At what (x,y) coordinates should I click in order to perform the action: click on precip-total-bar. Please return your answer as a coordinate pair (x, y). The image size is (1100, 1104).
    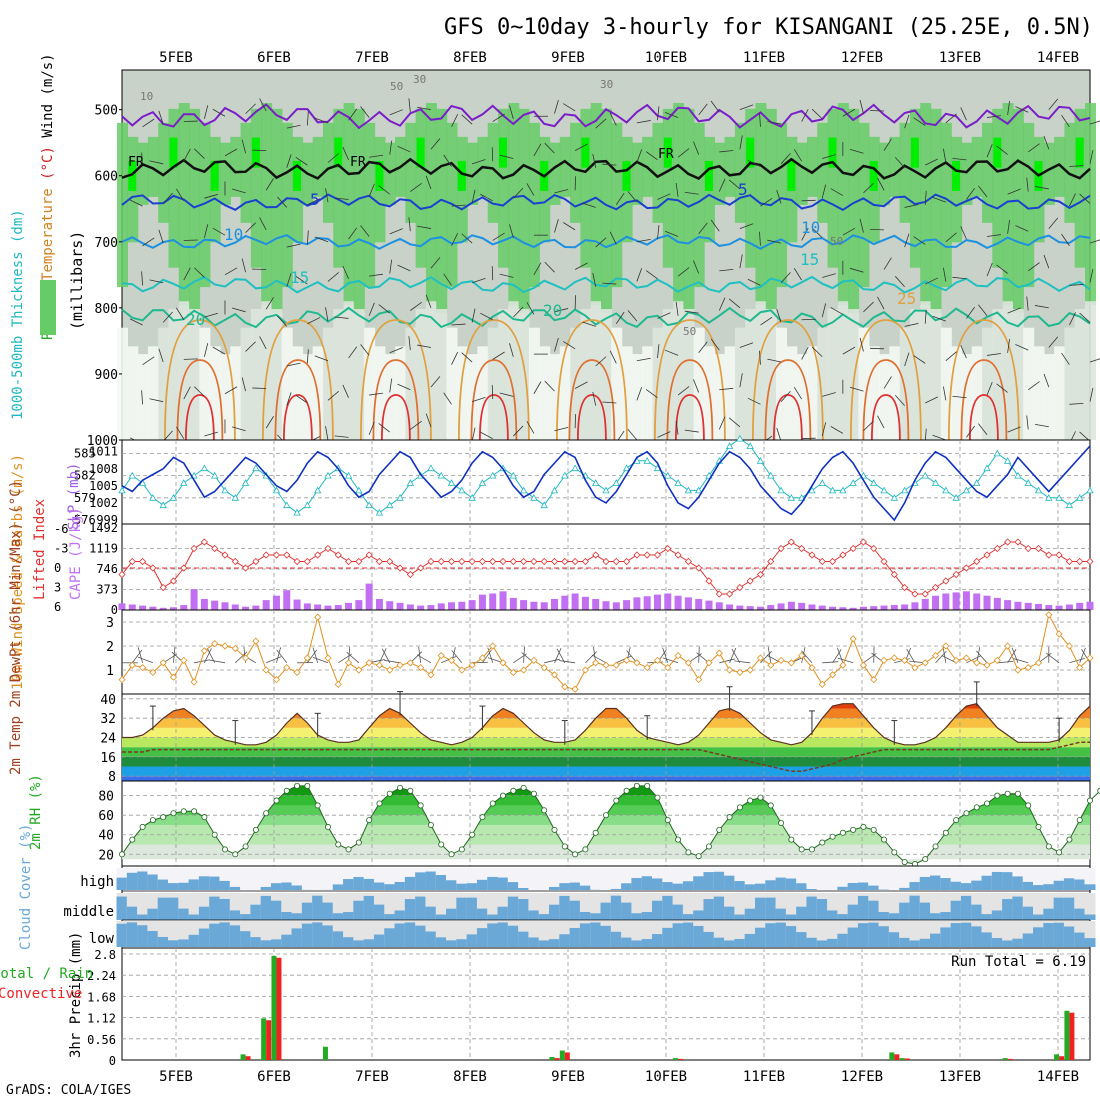
    Looking at the image, I should click on (891, 1056).